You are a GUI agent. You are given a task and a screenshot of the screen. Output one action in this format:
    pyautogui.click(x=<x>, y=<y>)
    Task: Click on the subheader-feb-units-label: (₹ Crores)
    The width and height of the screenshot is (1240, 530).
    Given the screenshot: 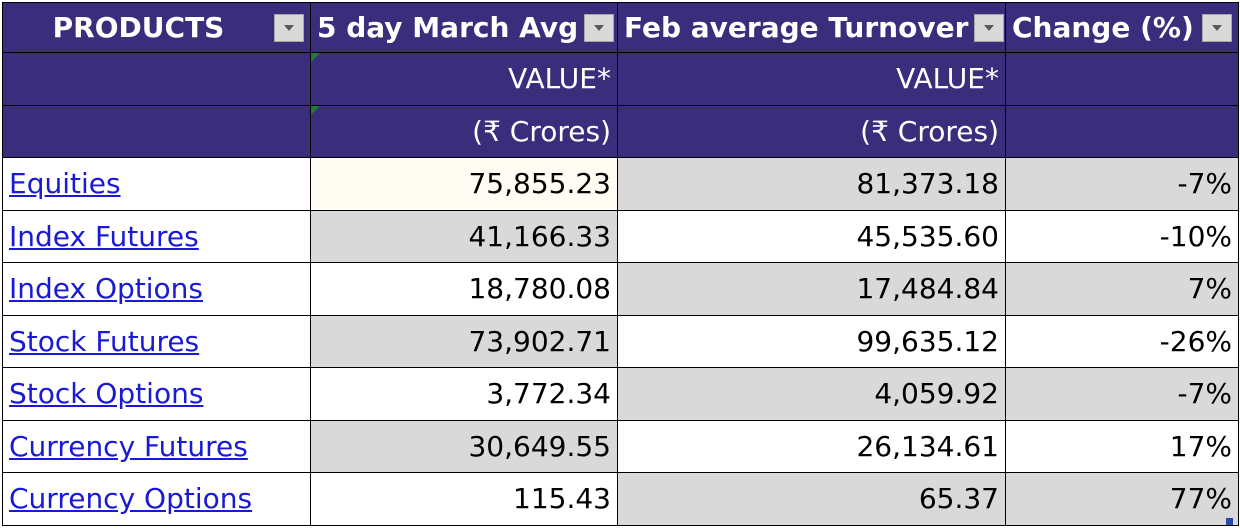 What is the action you would take?
    pyautogui.click(x=929, y=131)
    